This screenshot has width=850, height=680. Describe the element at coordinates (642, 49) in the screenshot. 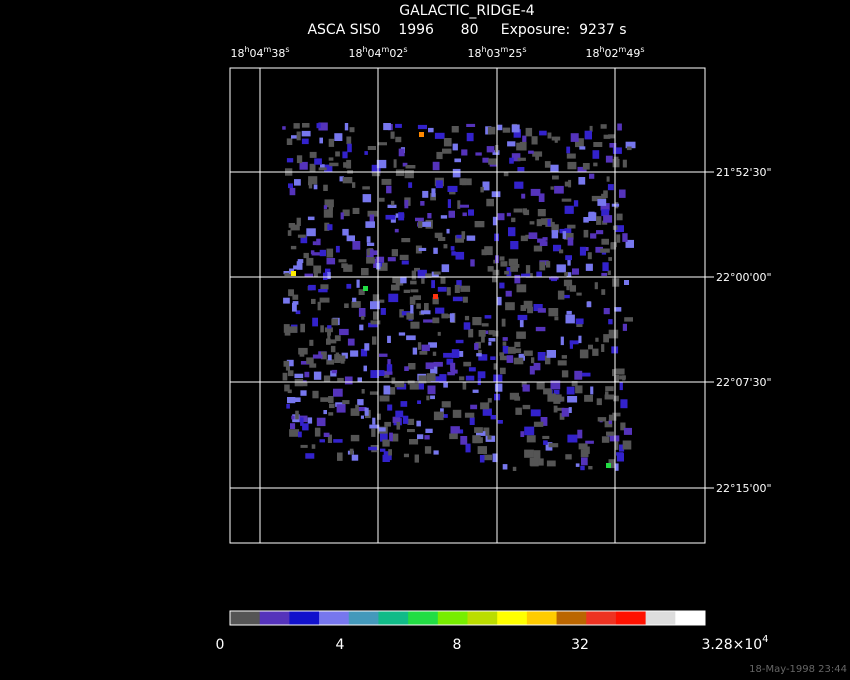

I see `ra-label-part: s` at that location.